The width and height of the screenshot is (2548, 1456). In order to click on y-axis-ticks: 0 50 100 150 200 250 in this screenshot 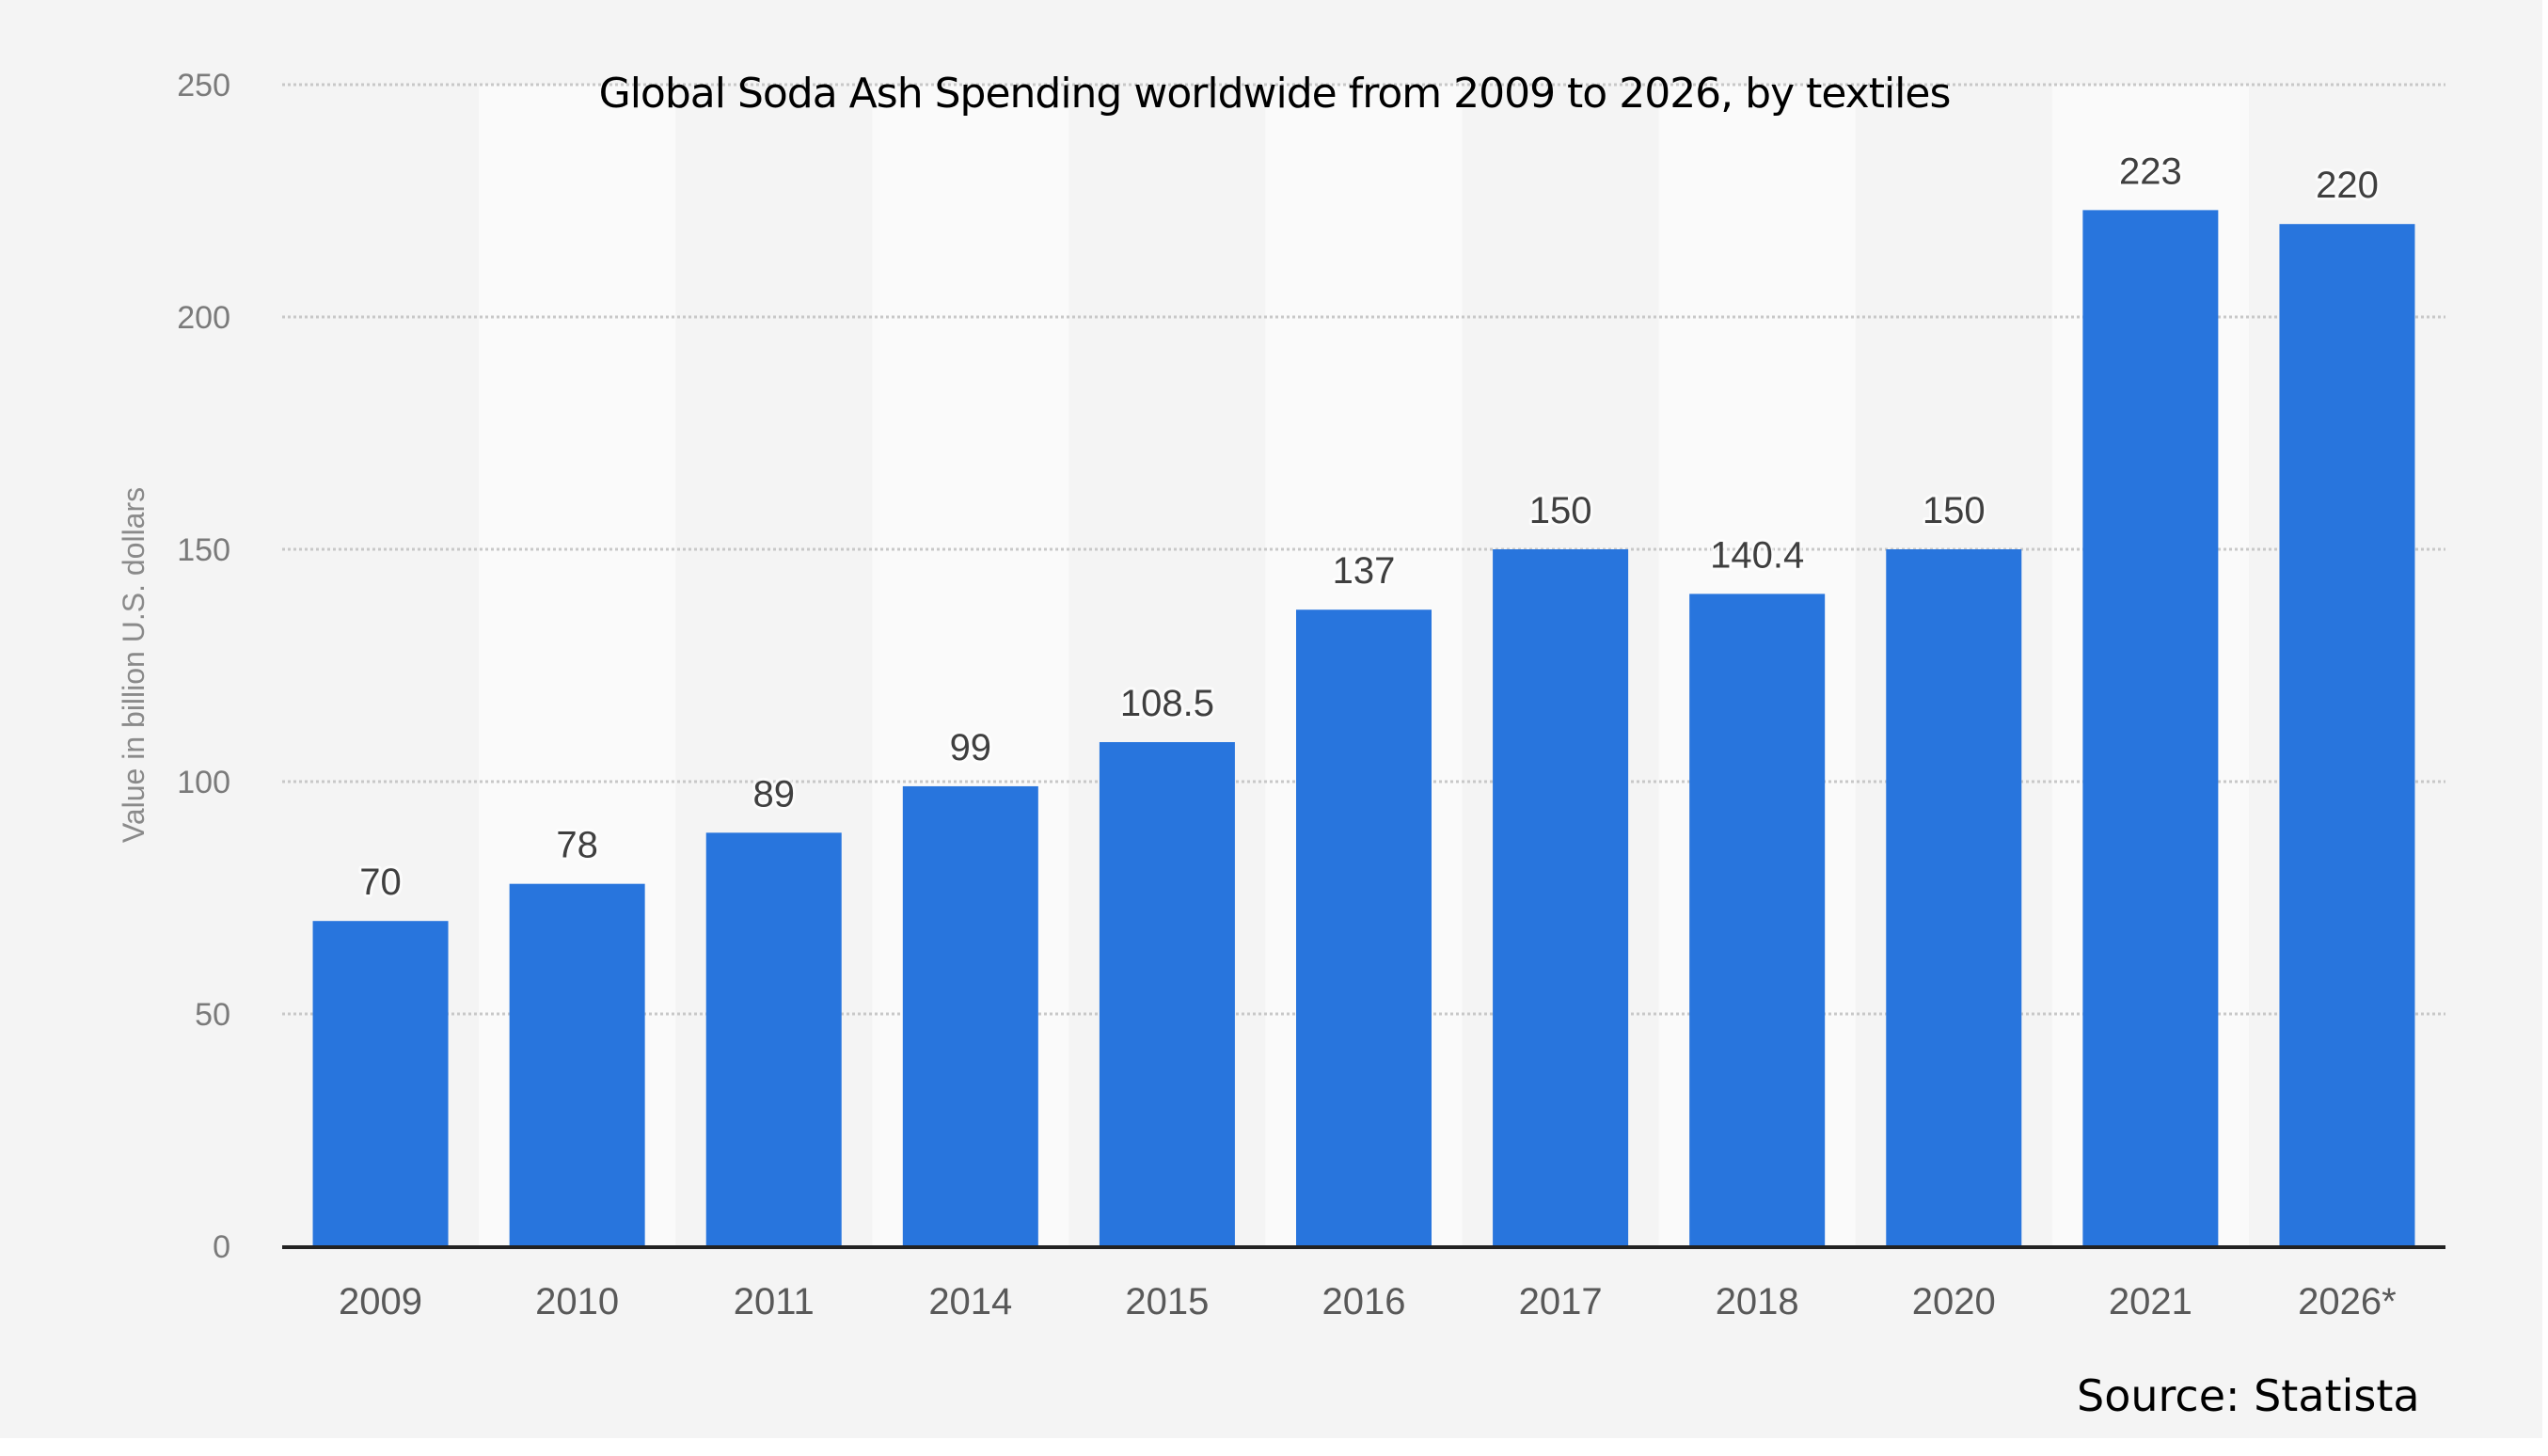, I will do `click(203, 666)`.